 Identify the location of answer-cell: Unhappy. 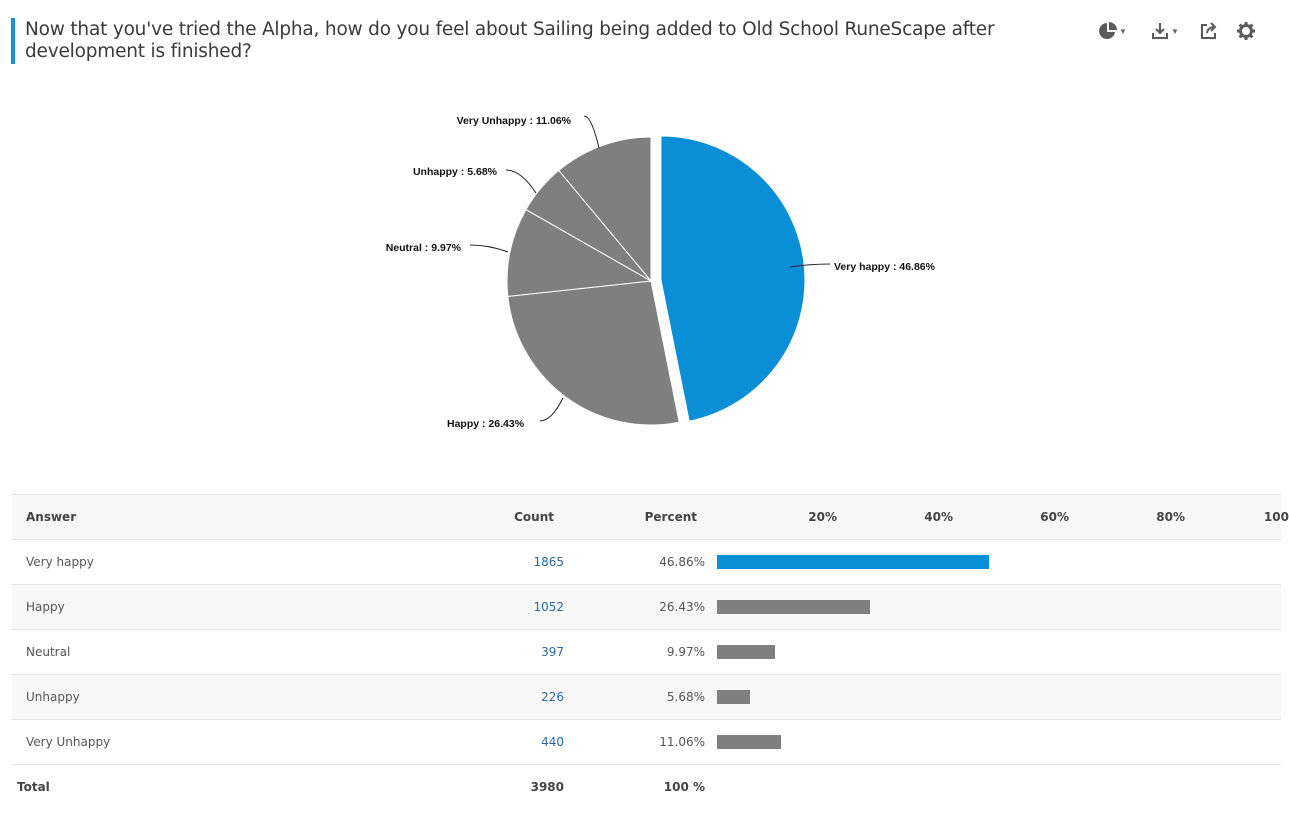
(234, 697).